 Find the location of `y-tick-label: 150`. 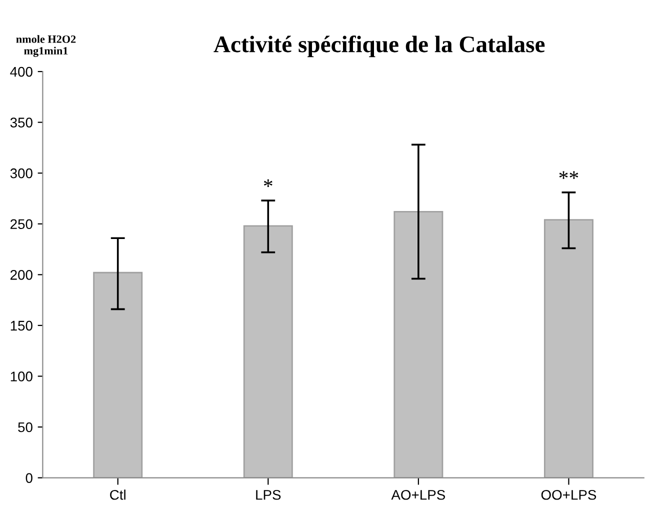

y-tick-label: 150 is located at coordinates (21, 325).